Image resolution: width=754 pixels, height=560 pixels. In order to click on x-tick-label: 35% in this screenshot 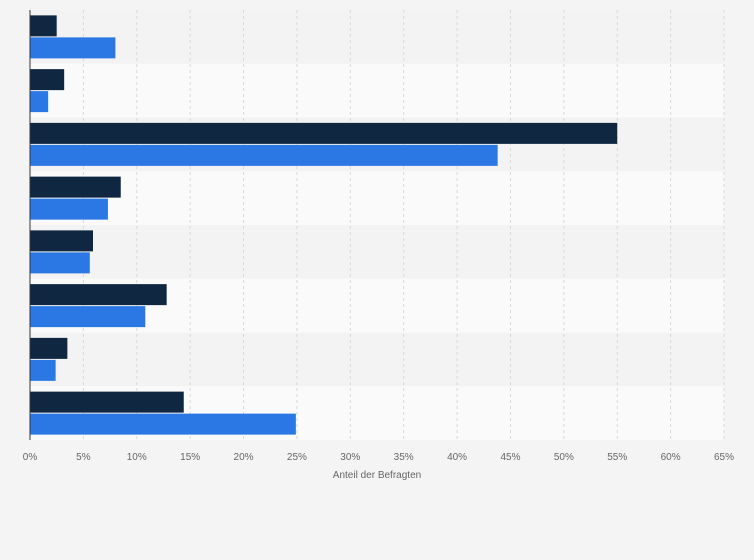, I will do `click(404, 457)`.